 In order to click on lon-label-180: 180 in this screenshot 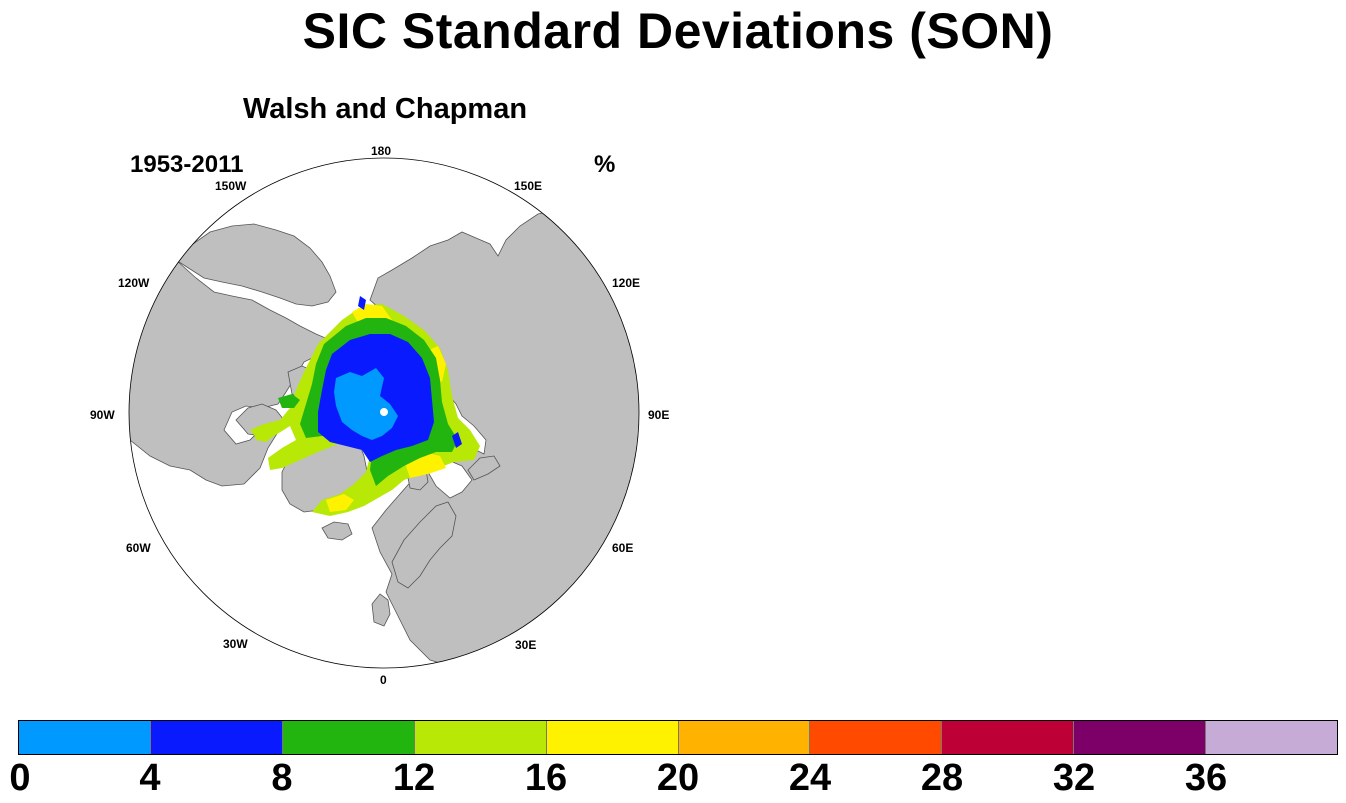, I will do `click(381, 151)`.